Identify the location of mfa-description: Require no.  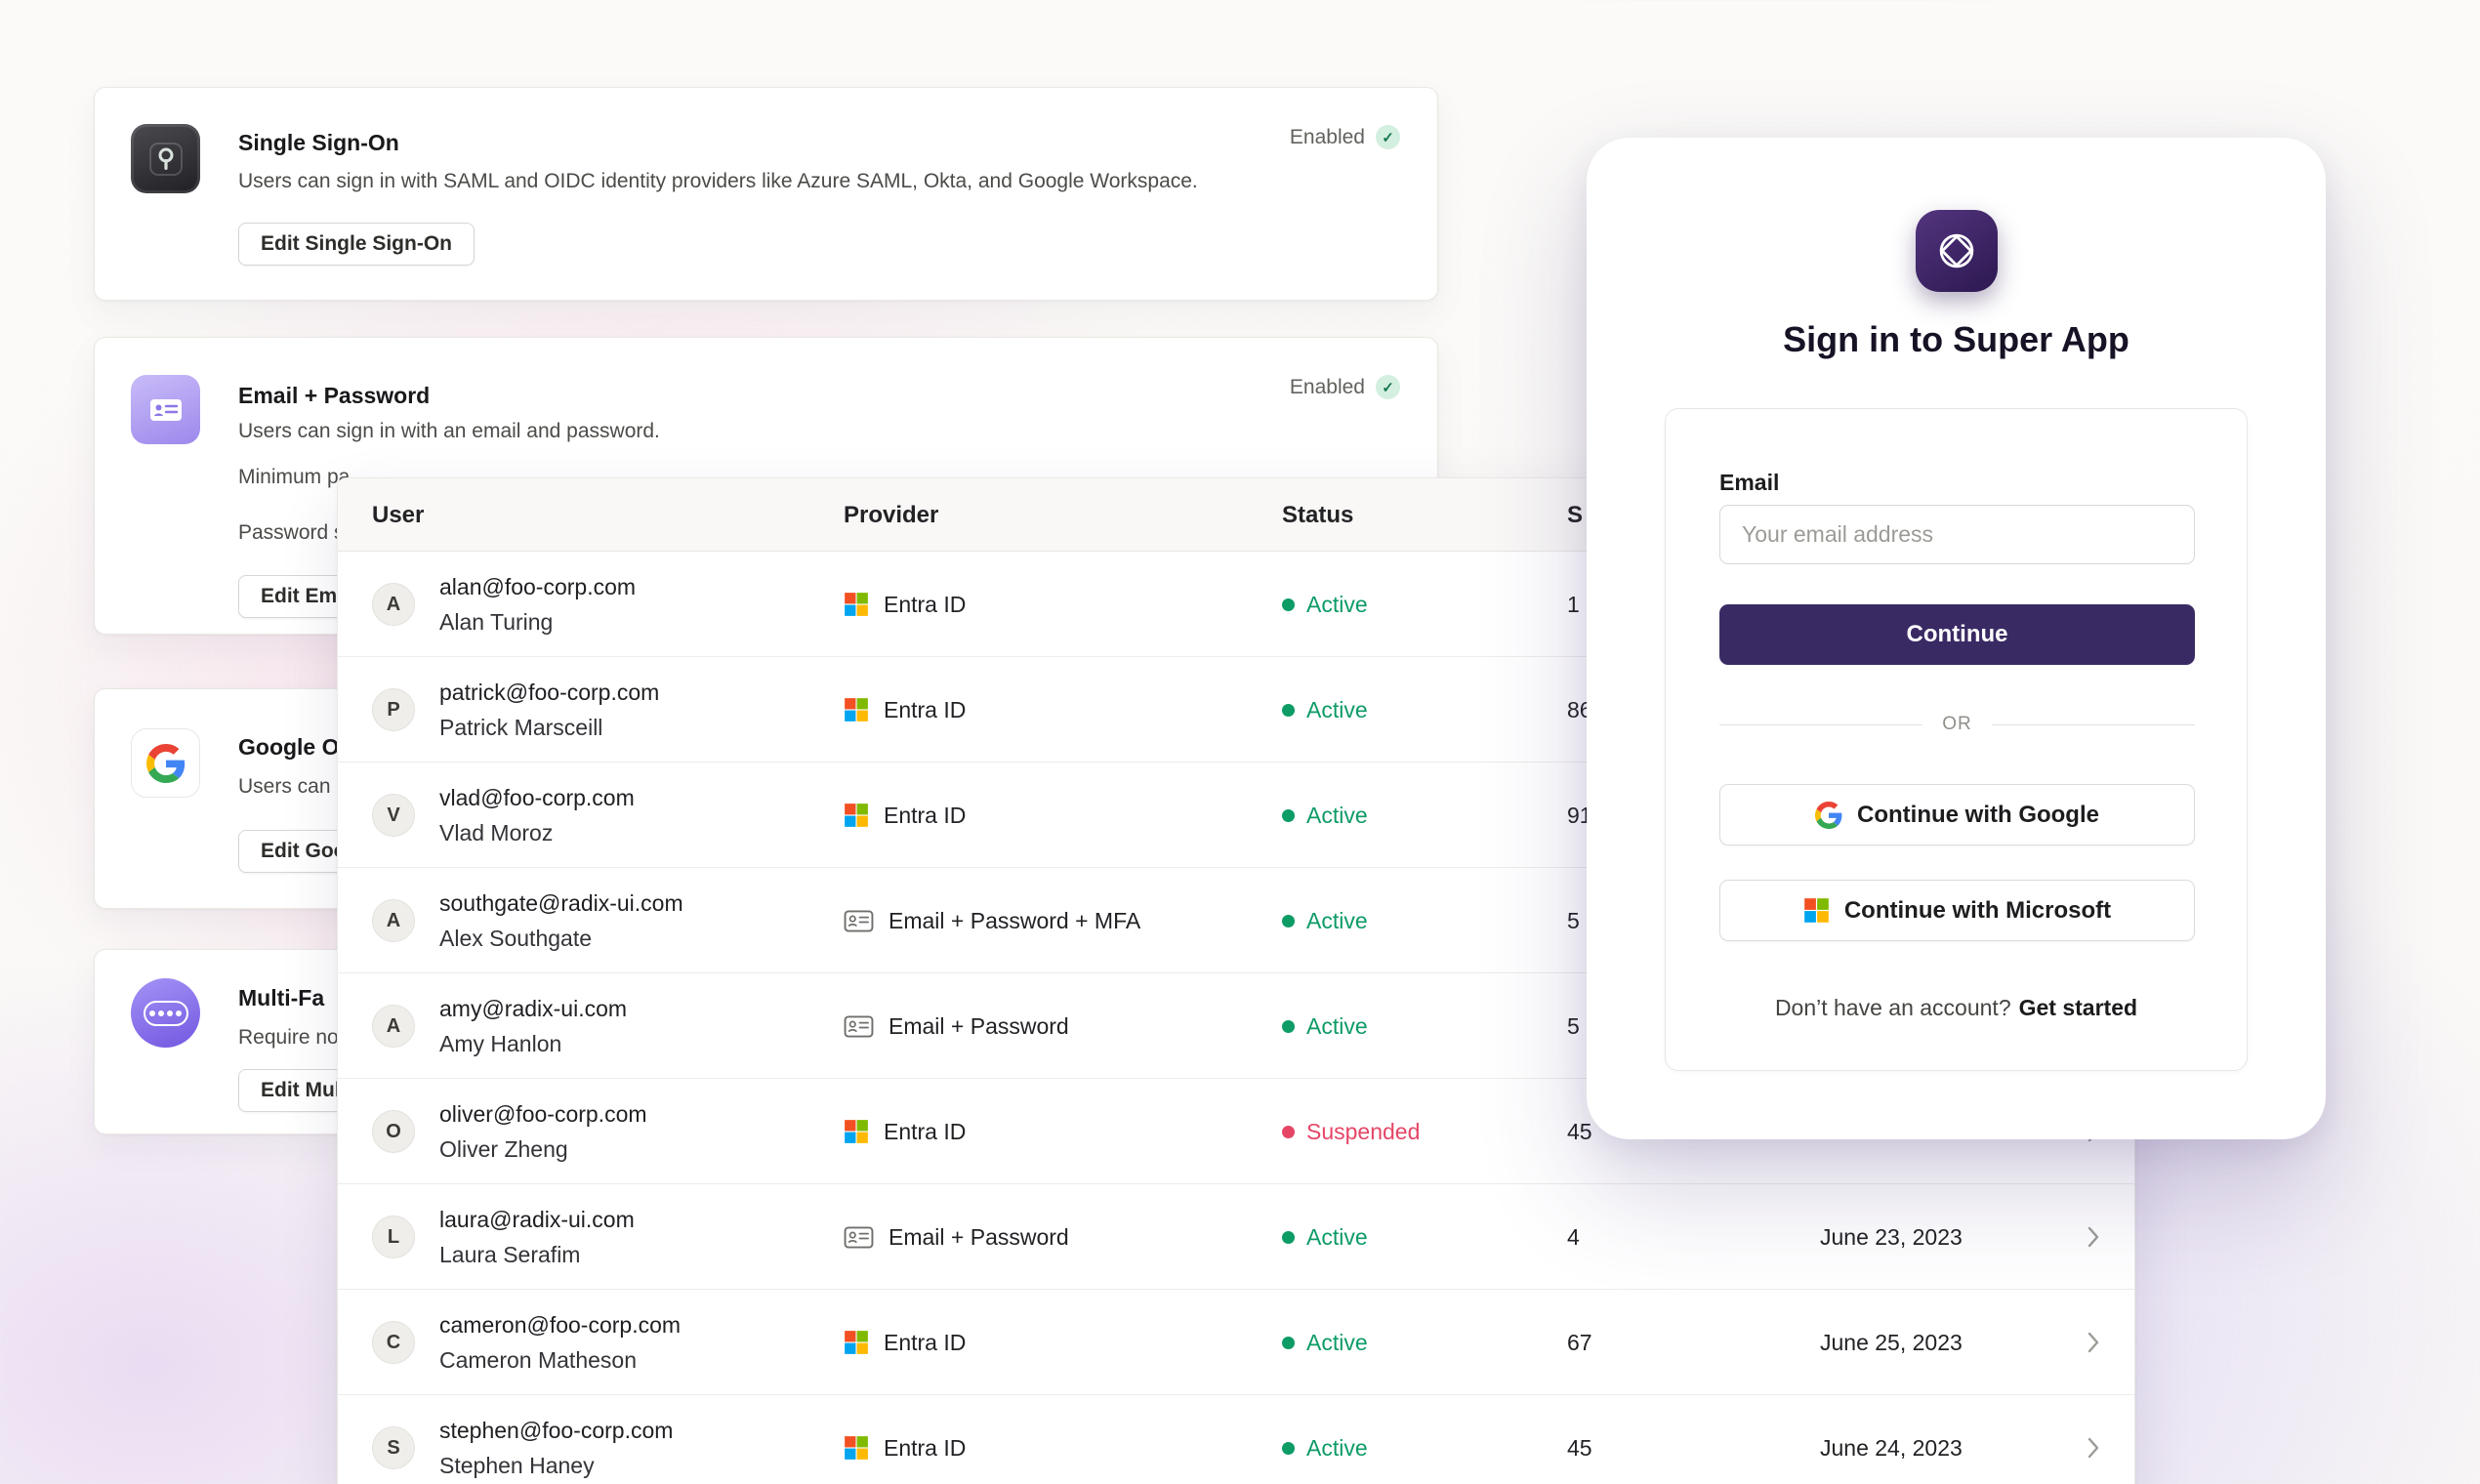
(289, 1038).